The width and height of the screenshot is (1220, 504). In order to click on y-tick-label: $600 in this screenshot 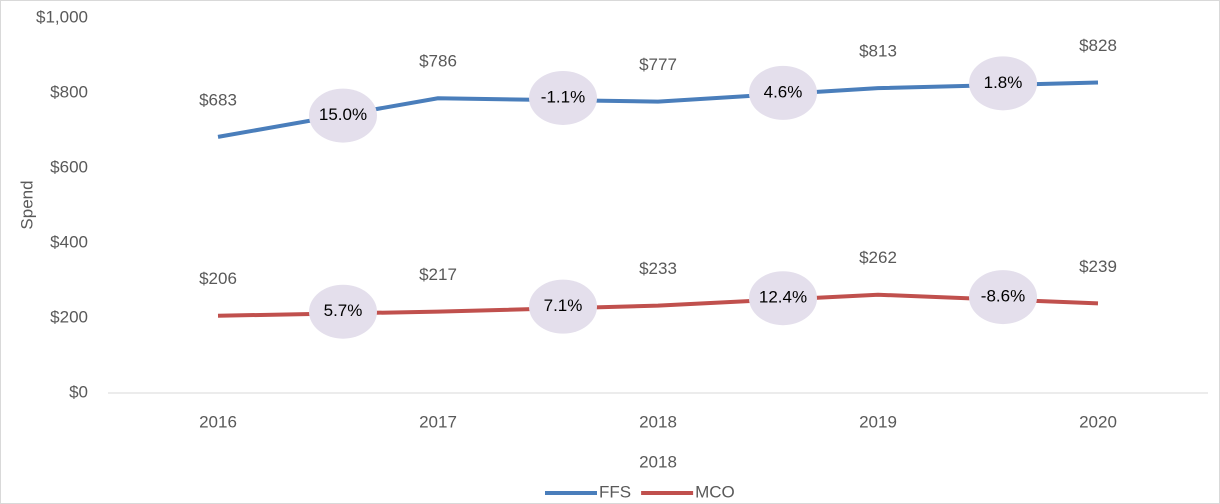, I will do `click(69, 166)`.